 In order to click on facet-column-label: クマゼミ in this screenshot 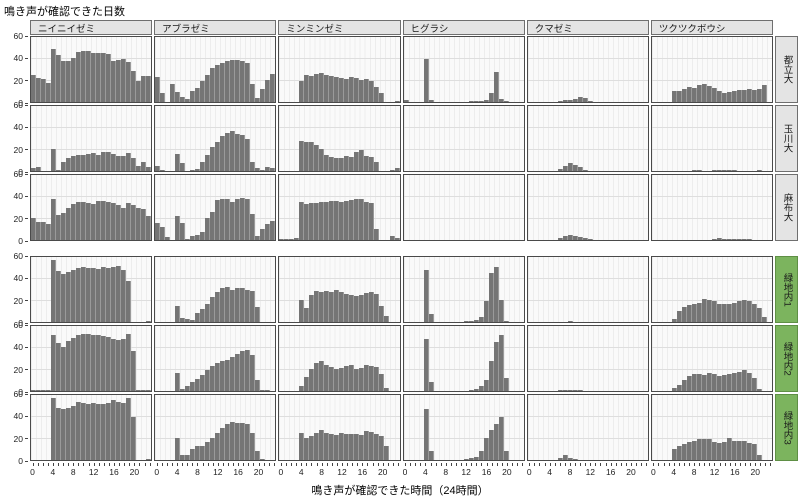, I will do `click(553, 29)`.